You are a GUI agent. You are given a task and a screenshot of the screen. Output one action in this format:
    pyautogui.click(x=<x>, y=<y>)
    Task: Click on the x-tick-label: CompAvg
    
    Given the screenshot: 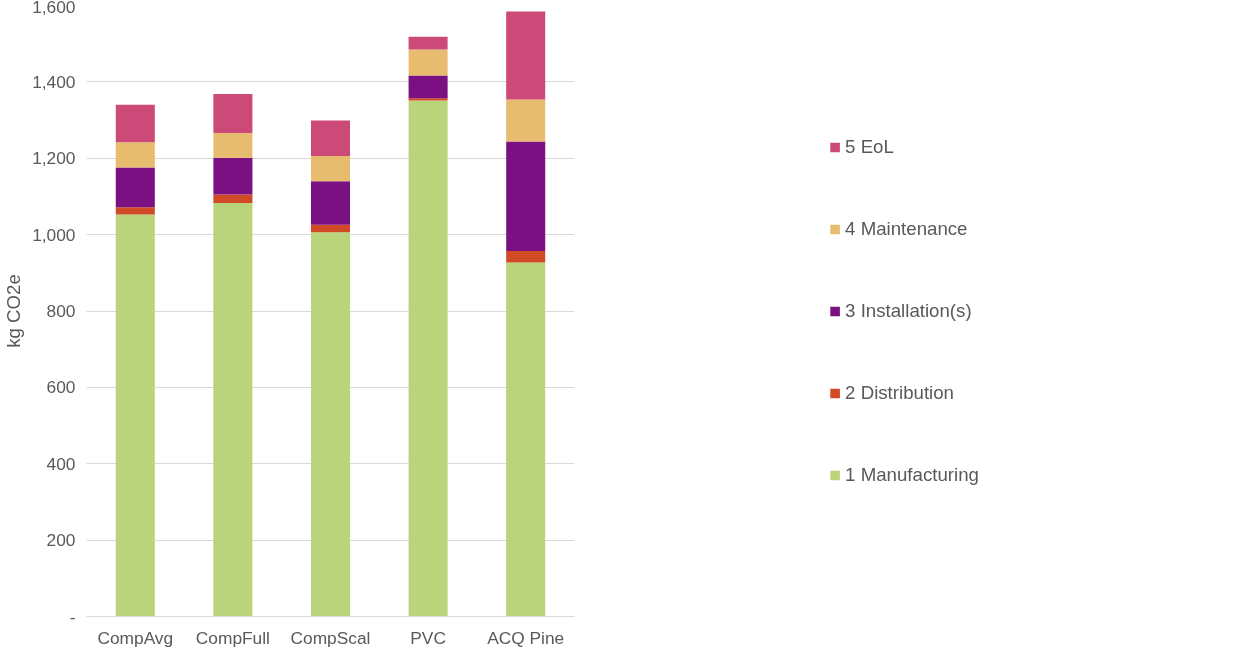 What is the action you would take?
    pyautogui.click(x=135, y=637)
    